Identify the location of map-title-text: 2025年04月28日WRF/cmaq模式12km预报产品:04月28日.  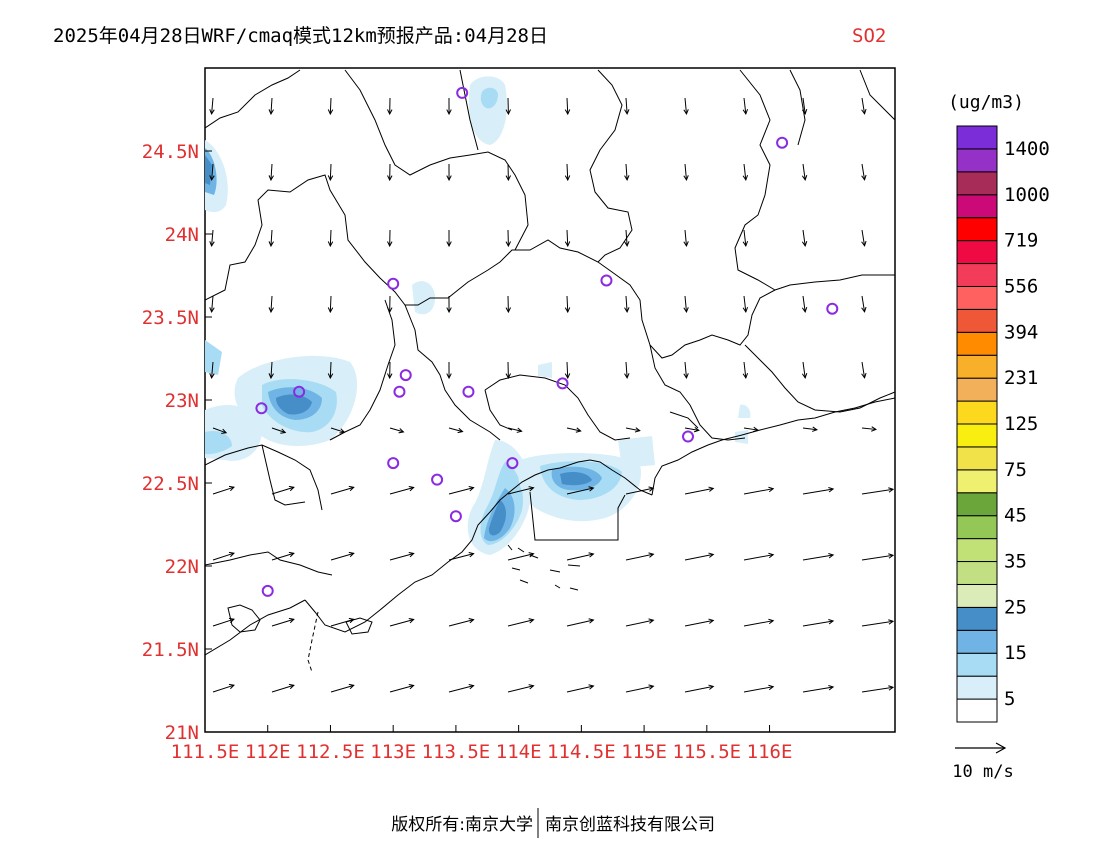
(300, 36).